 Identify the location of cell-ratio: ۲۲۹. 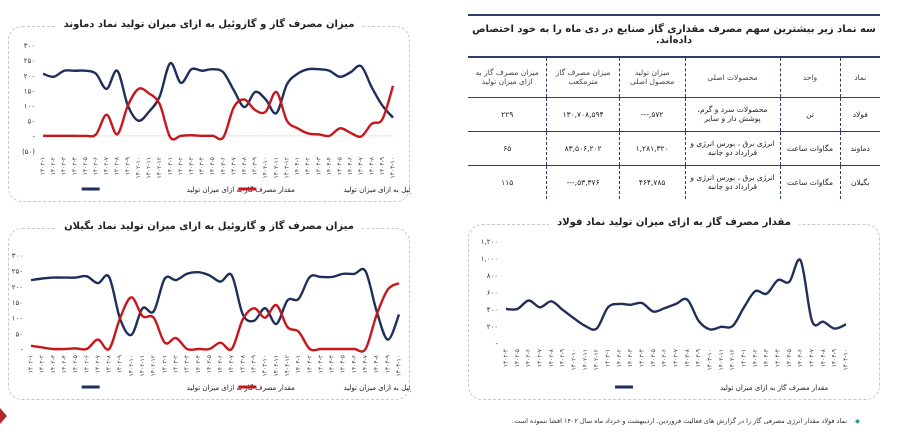
(507, 114).